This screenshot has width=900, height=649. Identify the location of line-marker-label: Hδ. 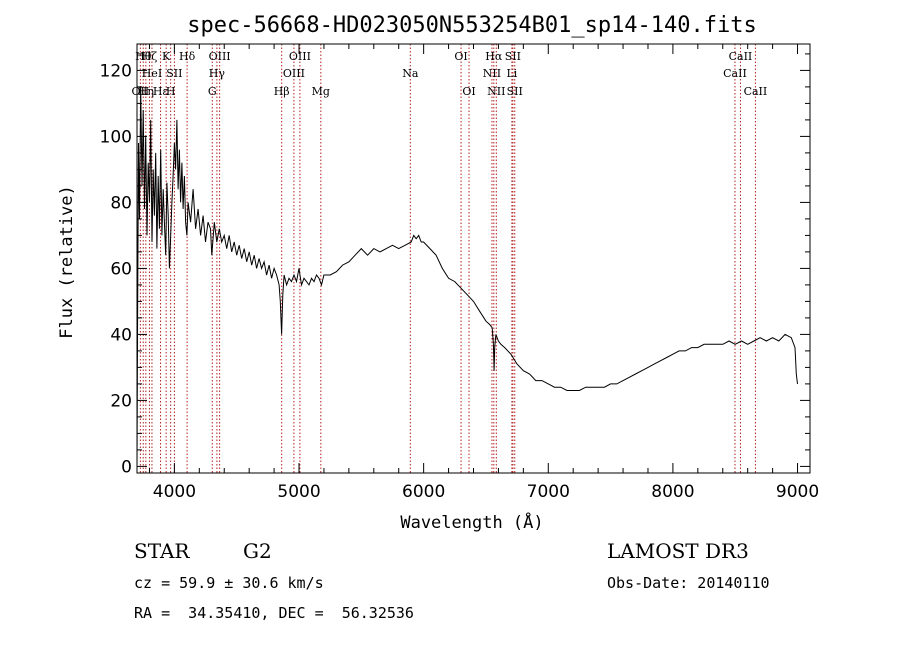
(187, 56).